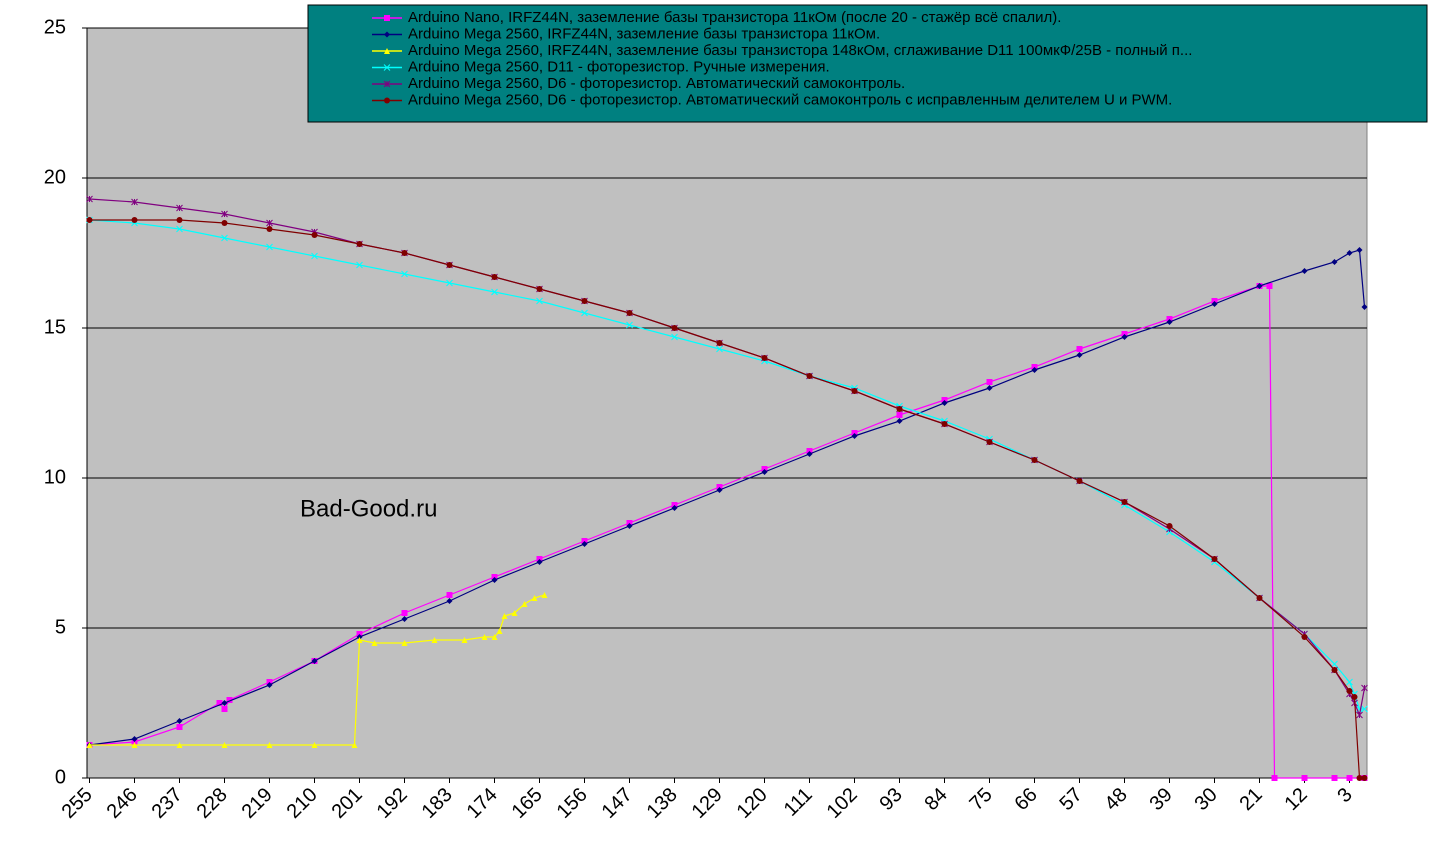 This screenshot has width=1429, height=863. What do you see at coordinates (1344, 795) in the screenshot?
I see `x-tick-label: 3` at bounding box center [1344, 795].